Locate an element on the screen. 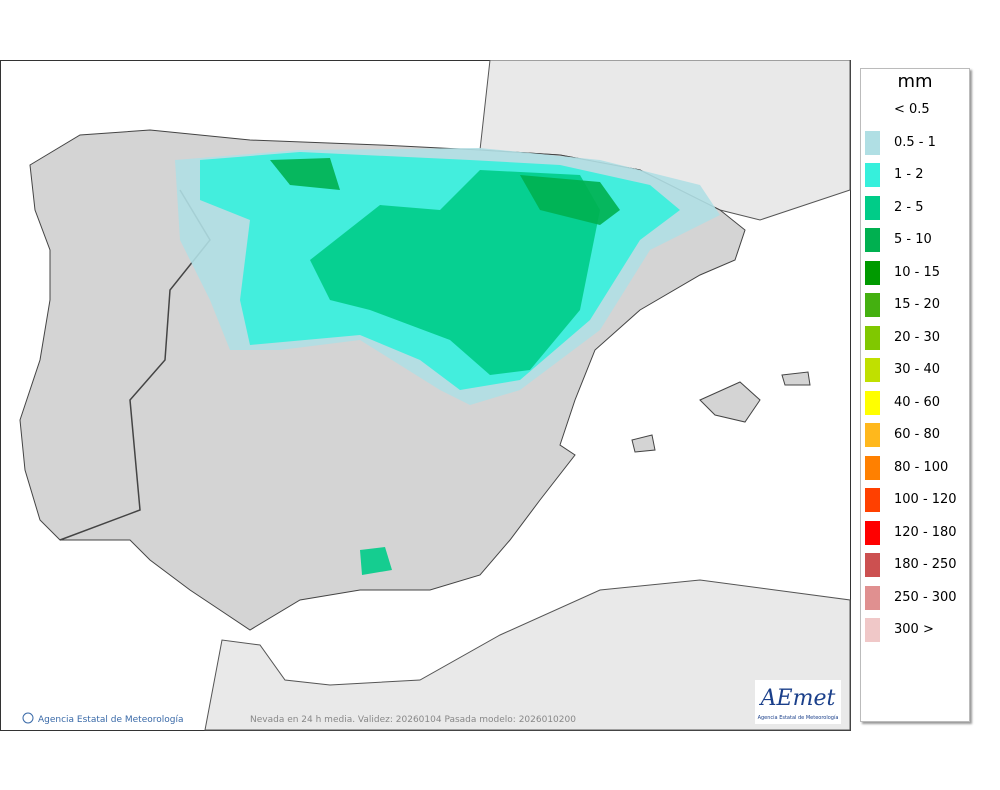 The height and width of the screenshot is (790, 1000). copyright-icon is located at coordinates (28, 718).